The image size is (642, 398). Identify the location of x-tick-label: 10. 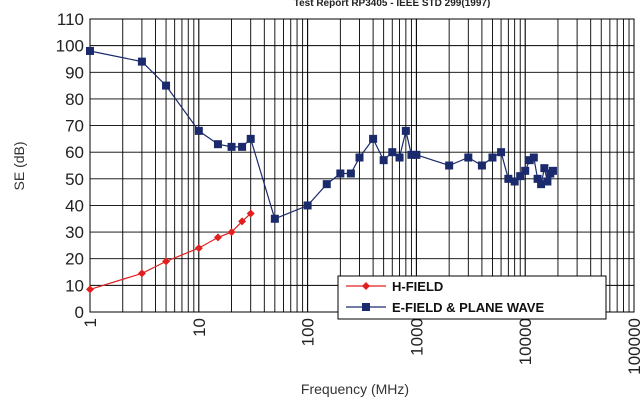
(199, 327).